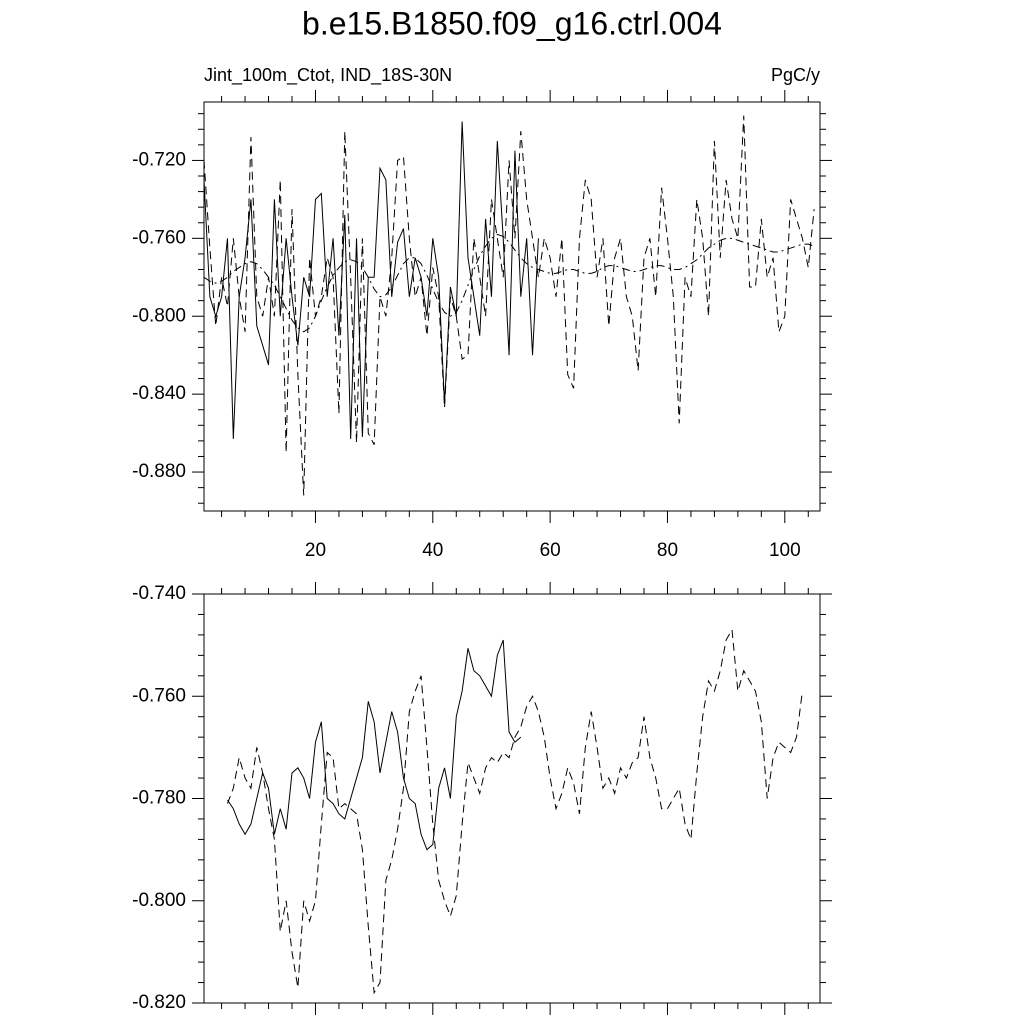 Image resolution: width=1024 pixels, height=1029 pixels. Describe the element at coordinates (667, 550) in the screenshot. I see `x-tick-label: 80` at that location.